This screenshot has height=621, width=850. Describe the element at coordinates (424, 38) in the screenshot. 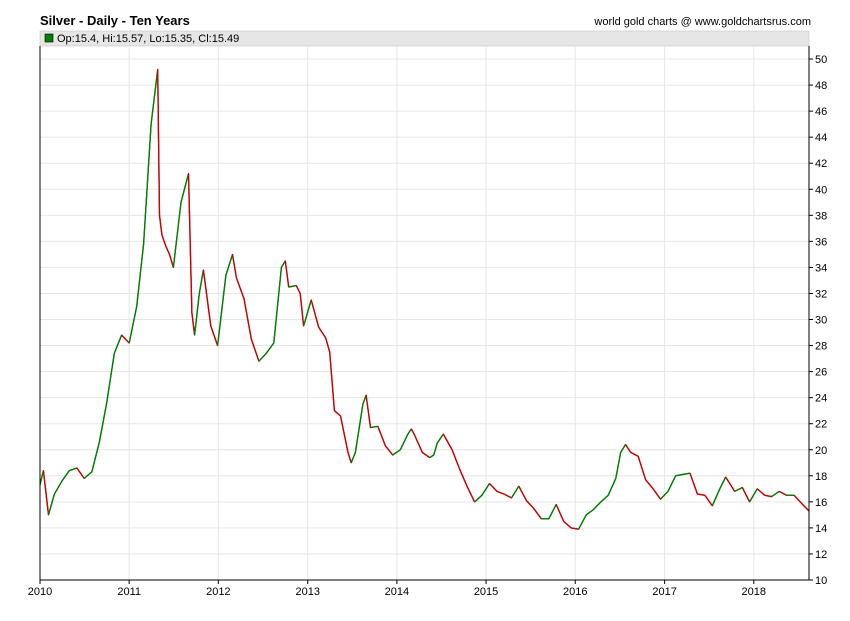

I see `legend-bar` at that location.